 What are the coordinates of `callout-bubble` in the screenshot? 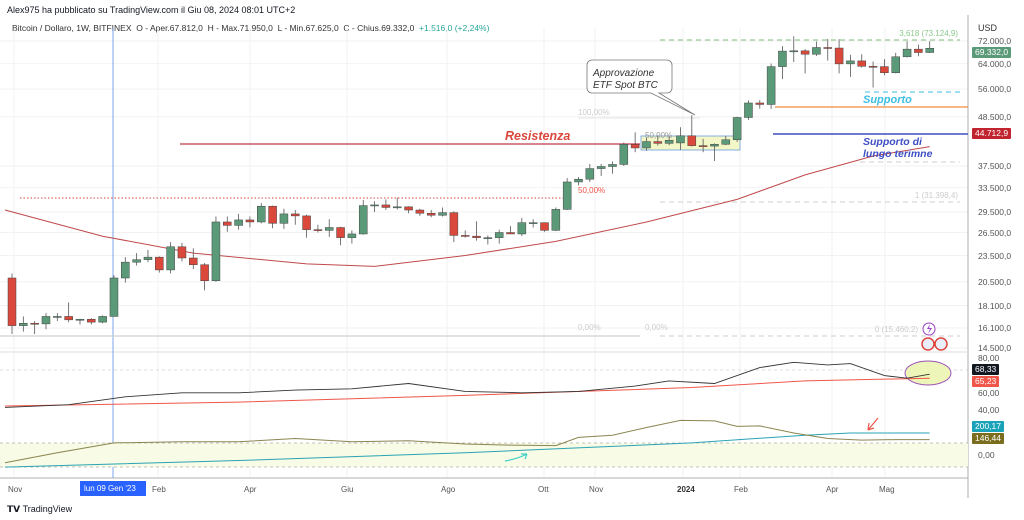 It's located at (641, 87).